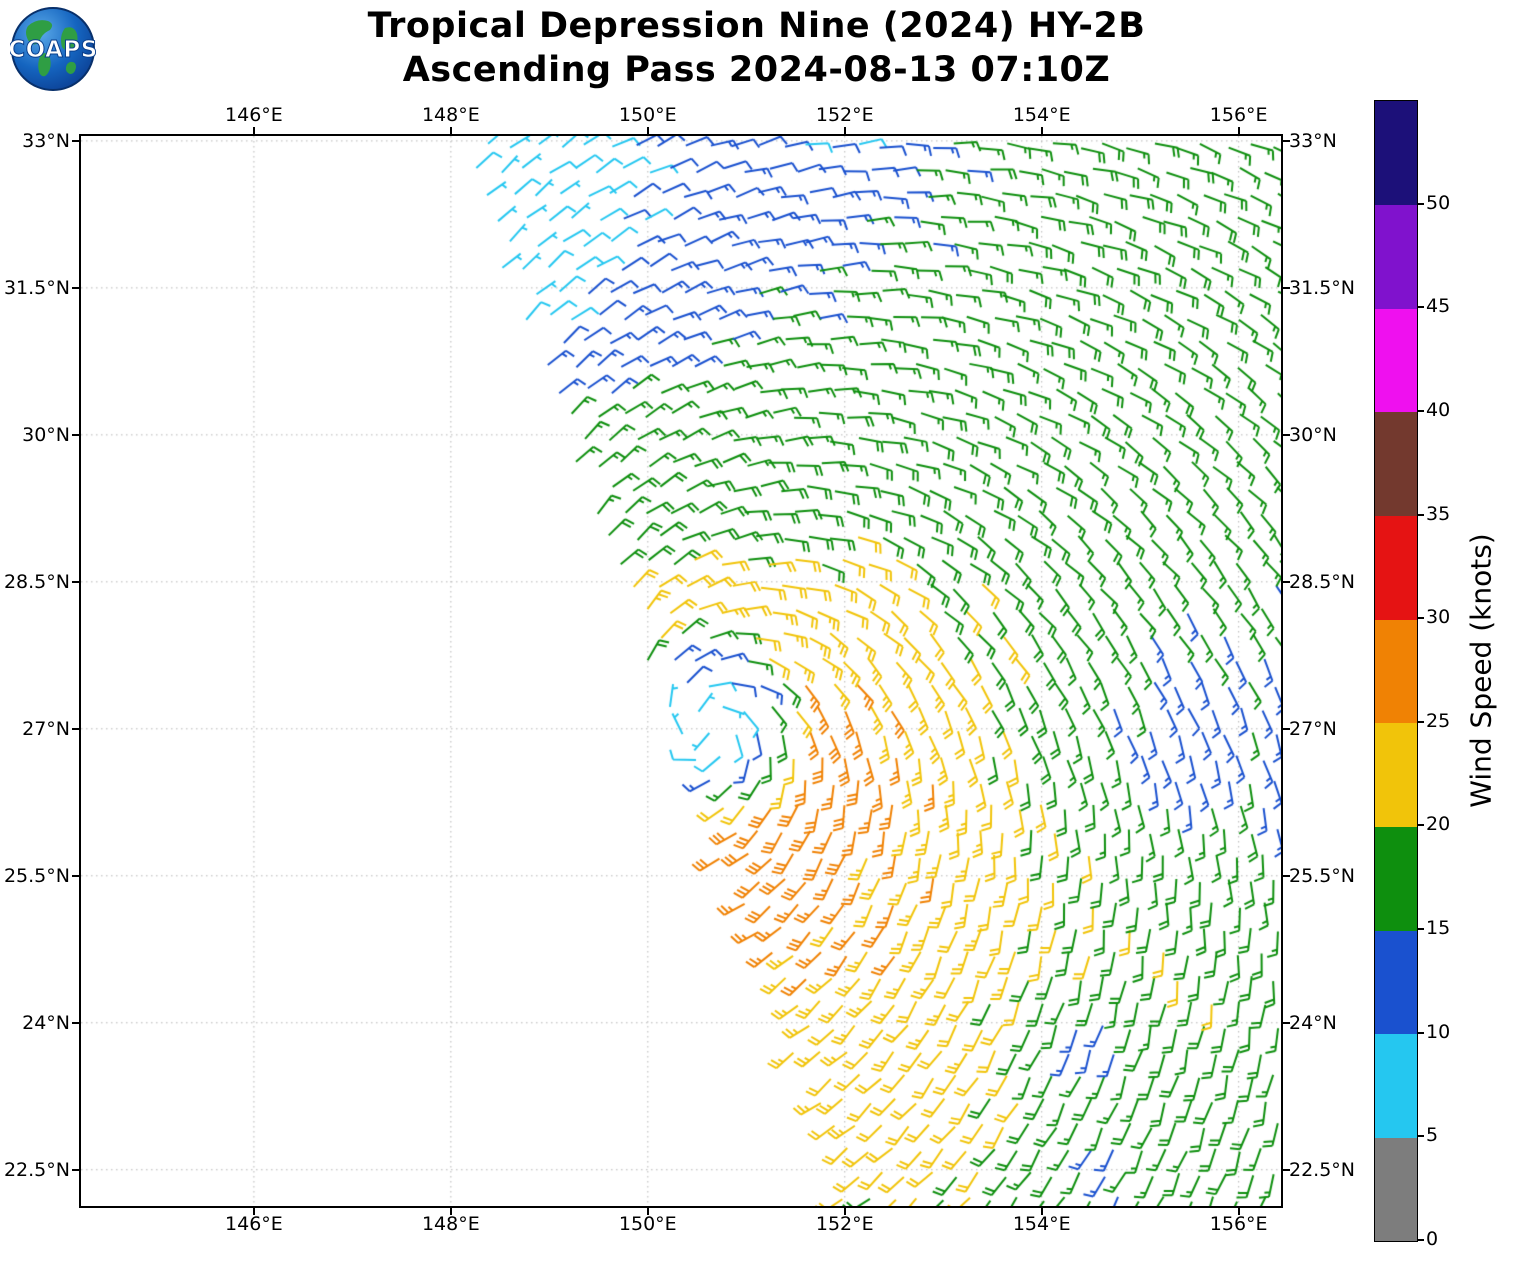 Image resolution: width=1513 pixels, height=1264 pixels. I want to click on y-tick-label-right: 31.5°N, so click(1322, 287).